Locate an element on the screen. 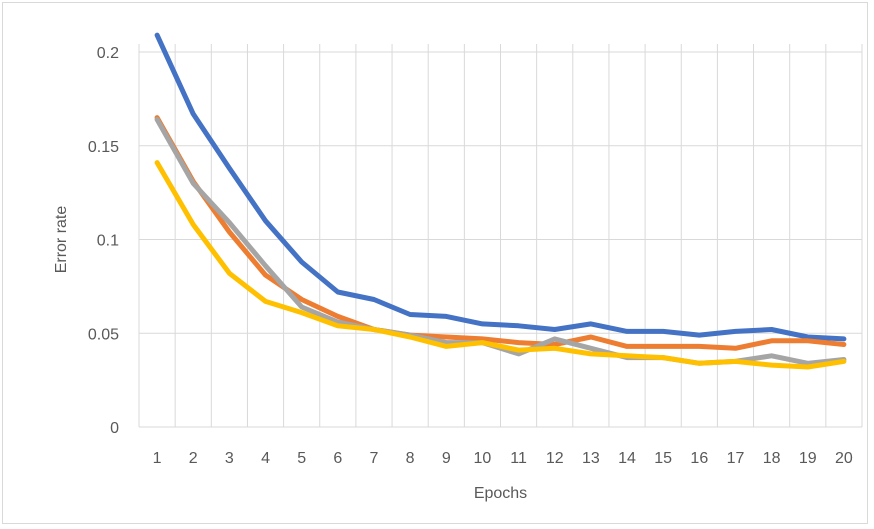  x-tick-label: 4 is located at coordinates (265, 458).